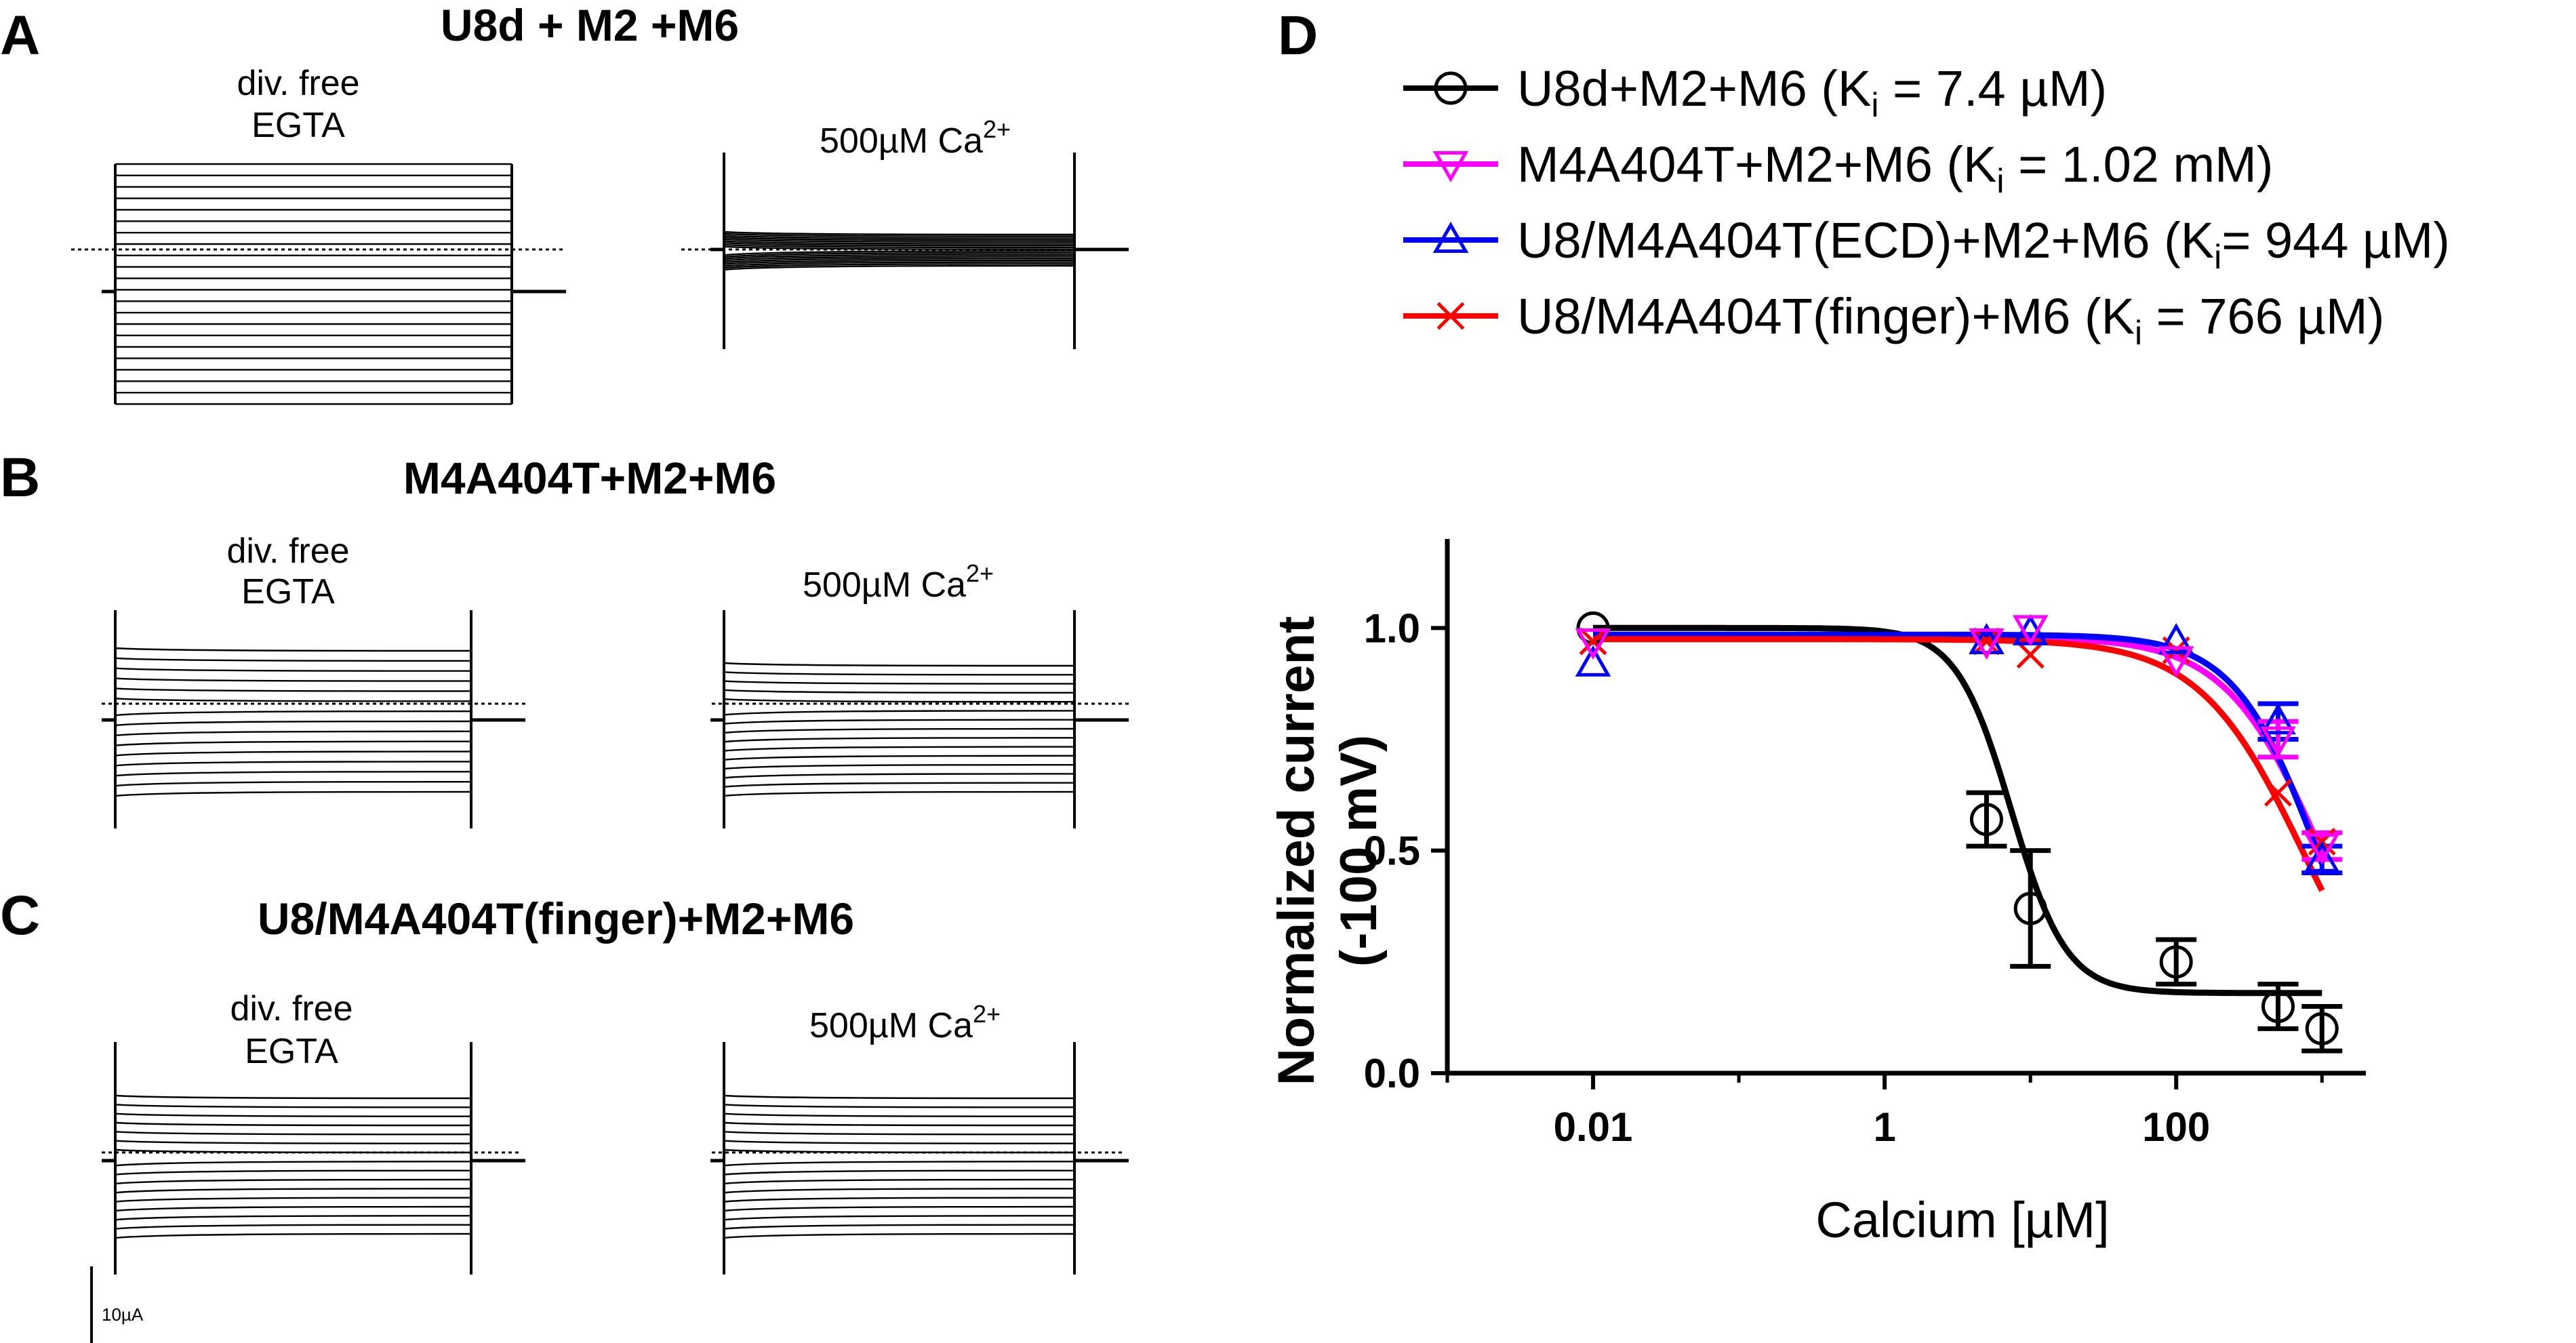  I want to click on legend-item: U8/M4A404T(ECD)+M2+M6 (Ki= 944 µM), so click(1926, 244).